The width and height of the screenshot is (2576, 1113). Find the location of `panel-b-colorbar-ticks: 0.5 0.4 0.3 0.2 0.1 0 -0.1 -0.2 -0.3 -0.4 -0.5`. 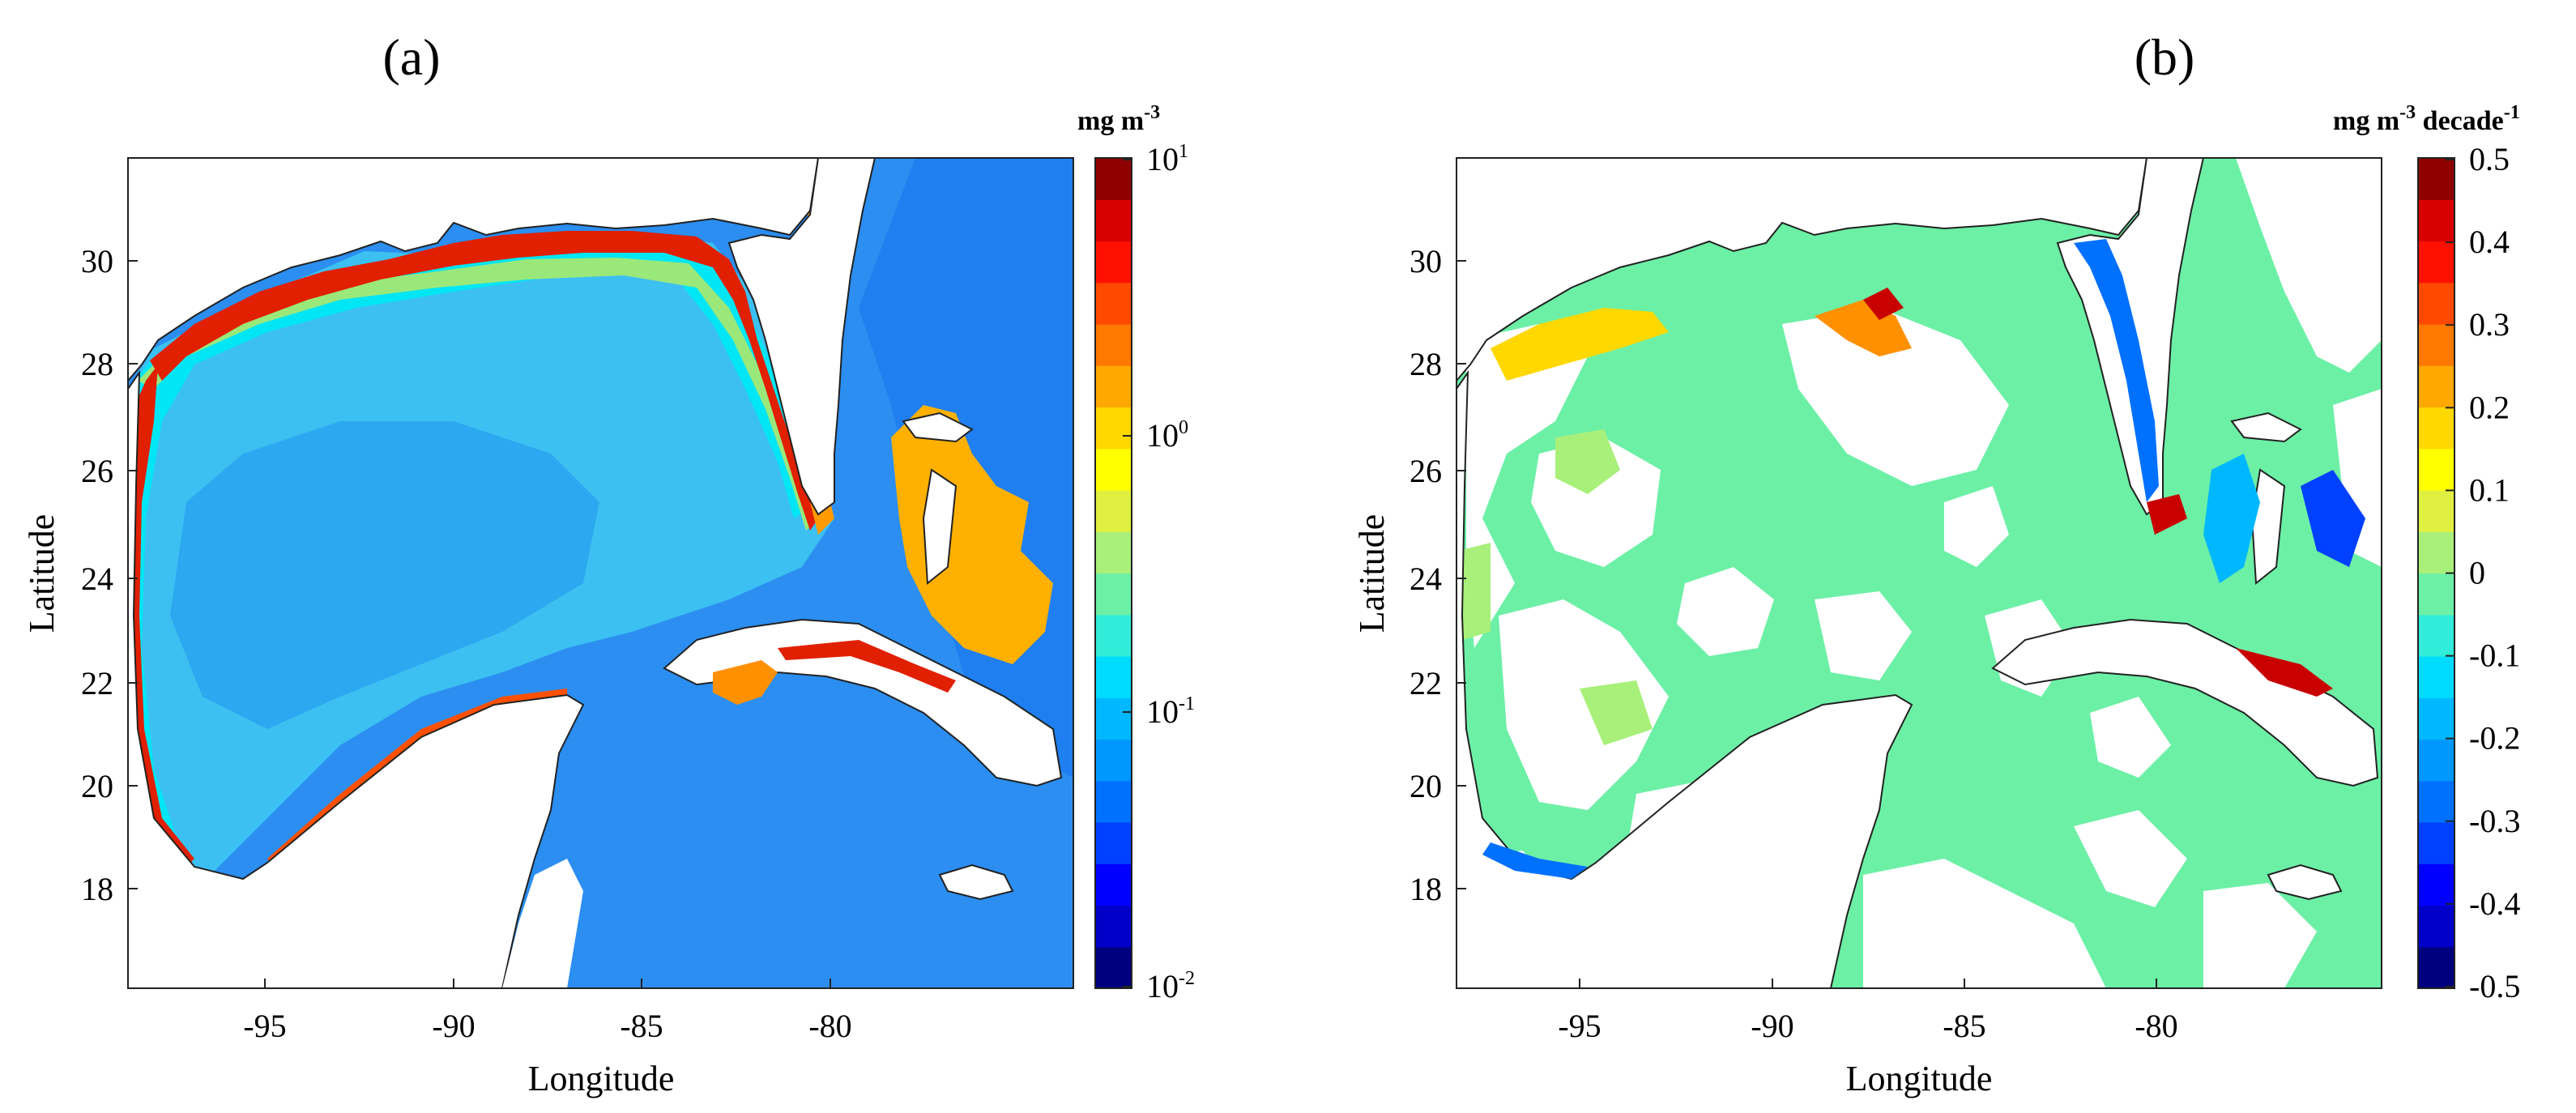

panel-b-colorbar-ticks: 0.5 0.4 0.3 0.2 0.1 0 -0.1 -0.2 -0.3 -0.4 -0.5 is located at coordinates (2483, 572).